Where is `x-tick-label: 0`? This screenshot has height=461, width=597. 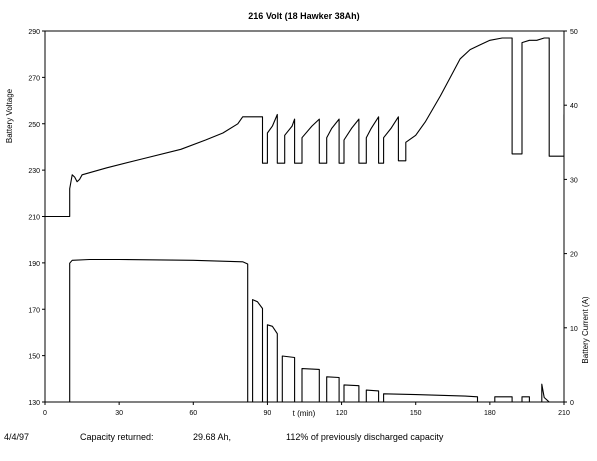 x-tick-label: 0 is located at coordinates (45, 413).